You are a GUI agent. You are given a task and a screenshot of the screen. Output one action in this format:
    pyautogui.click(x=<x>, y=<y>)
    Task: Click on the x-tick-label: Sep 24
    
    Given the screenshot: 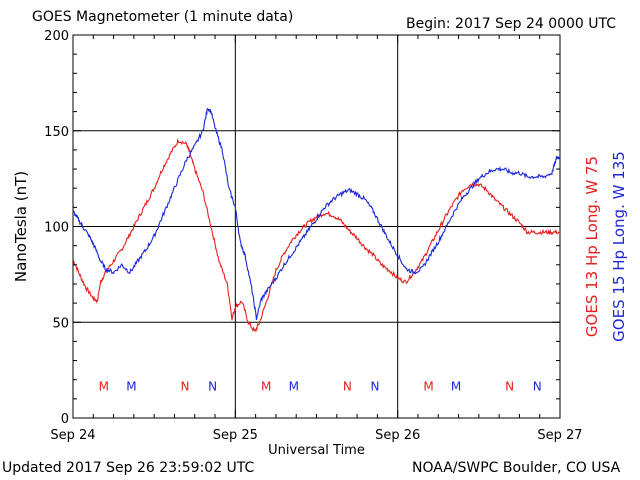 What is the action you would take?
    pyautogui.click(x=72, y=435)
    